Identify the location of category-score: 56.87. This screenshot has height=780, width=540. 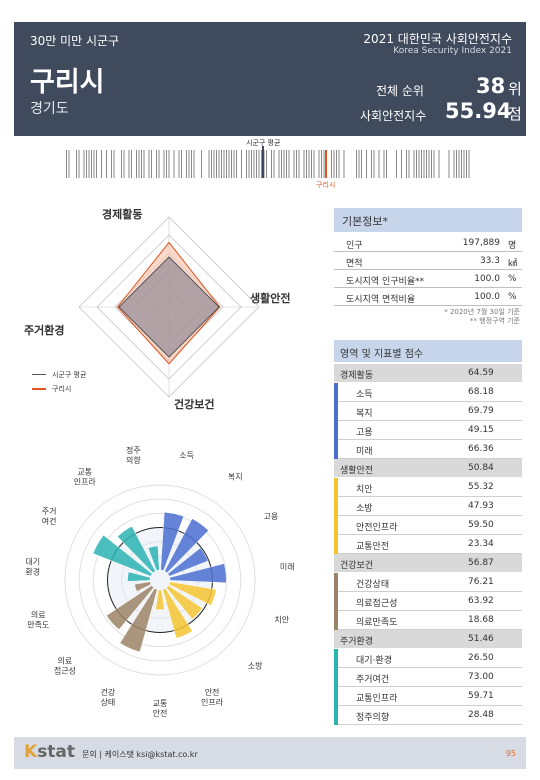
(481, 563).